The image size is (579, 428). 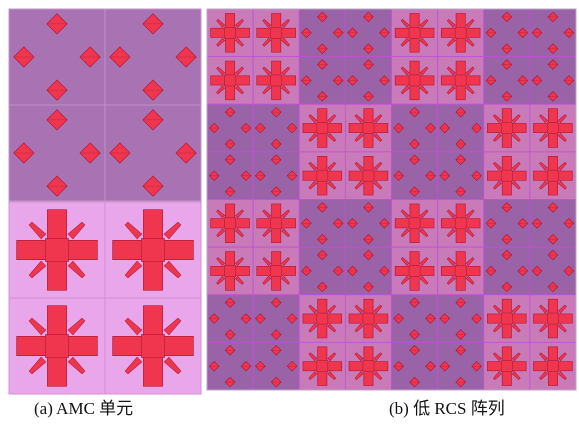 What do you see at coordinates (447, 408) in the screenshot?
I see `caption-low-rcs-array: (b) 低 RCS 阵列` at bounding box center [447, 408].